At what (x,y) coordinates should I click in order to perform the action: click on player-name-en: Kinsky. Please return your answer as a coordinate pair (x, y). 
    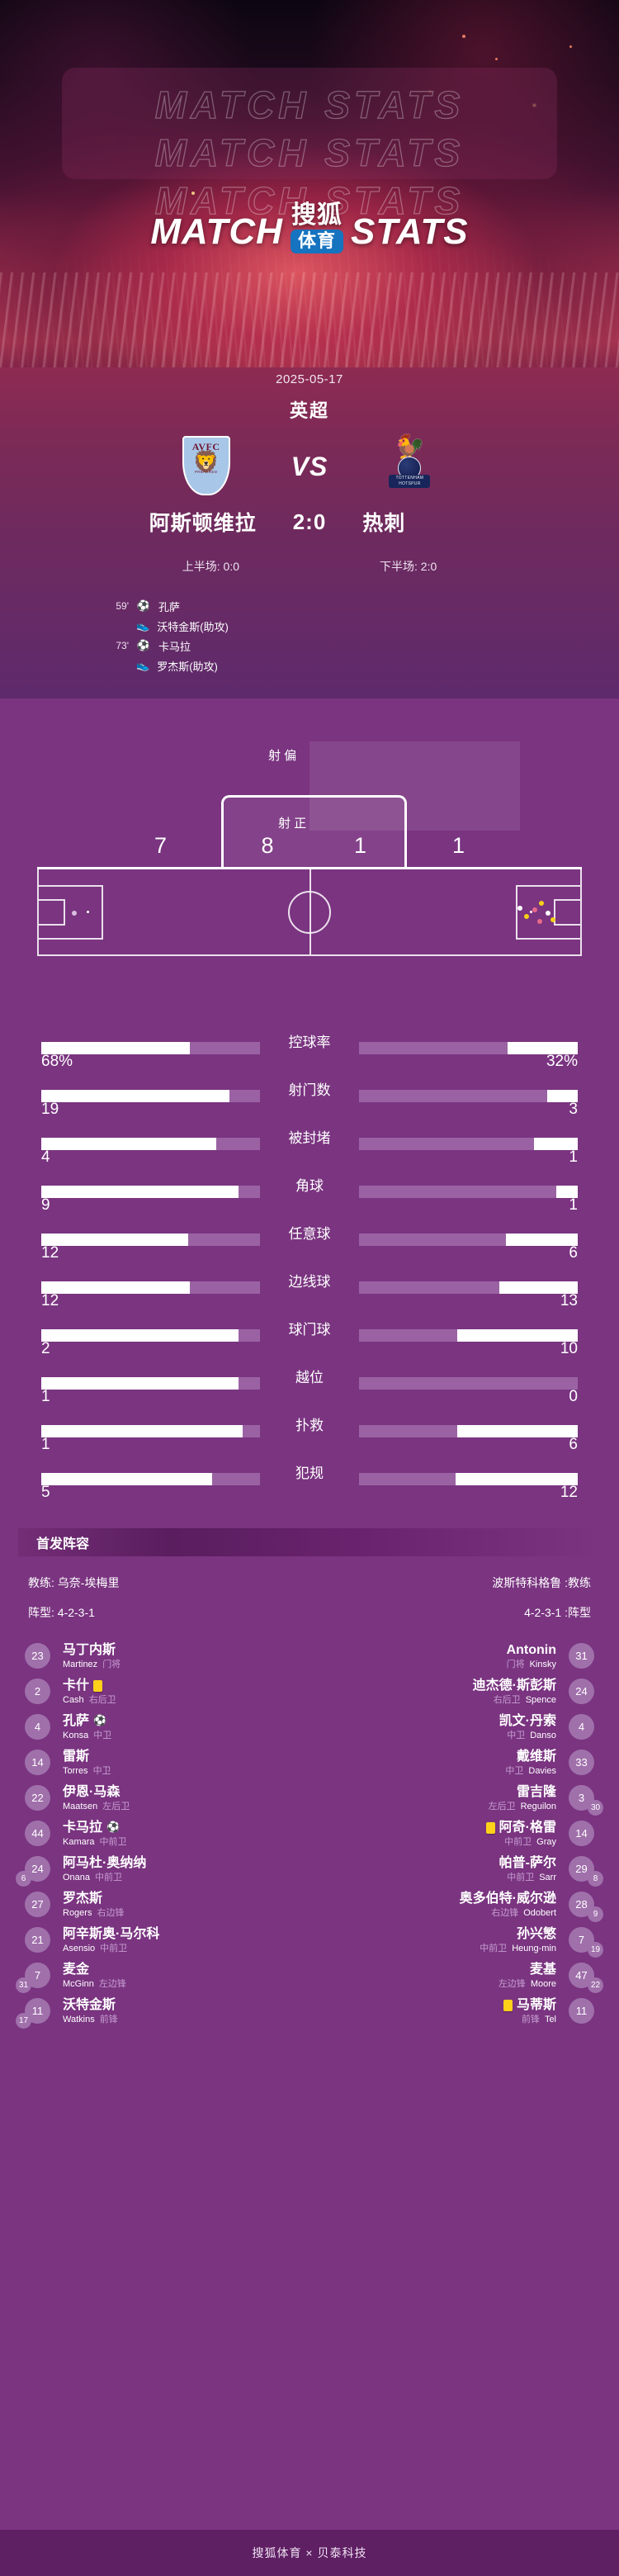
    Looking at the image, I should click on (542, 1665).